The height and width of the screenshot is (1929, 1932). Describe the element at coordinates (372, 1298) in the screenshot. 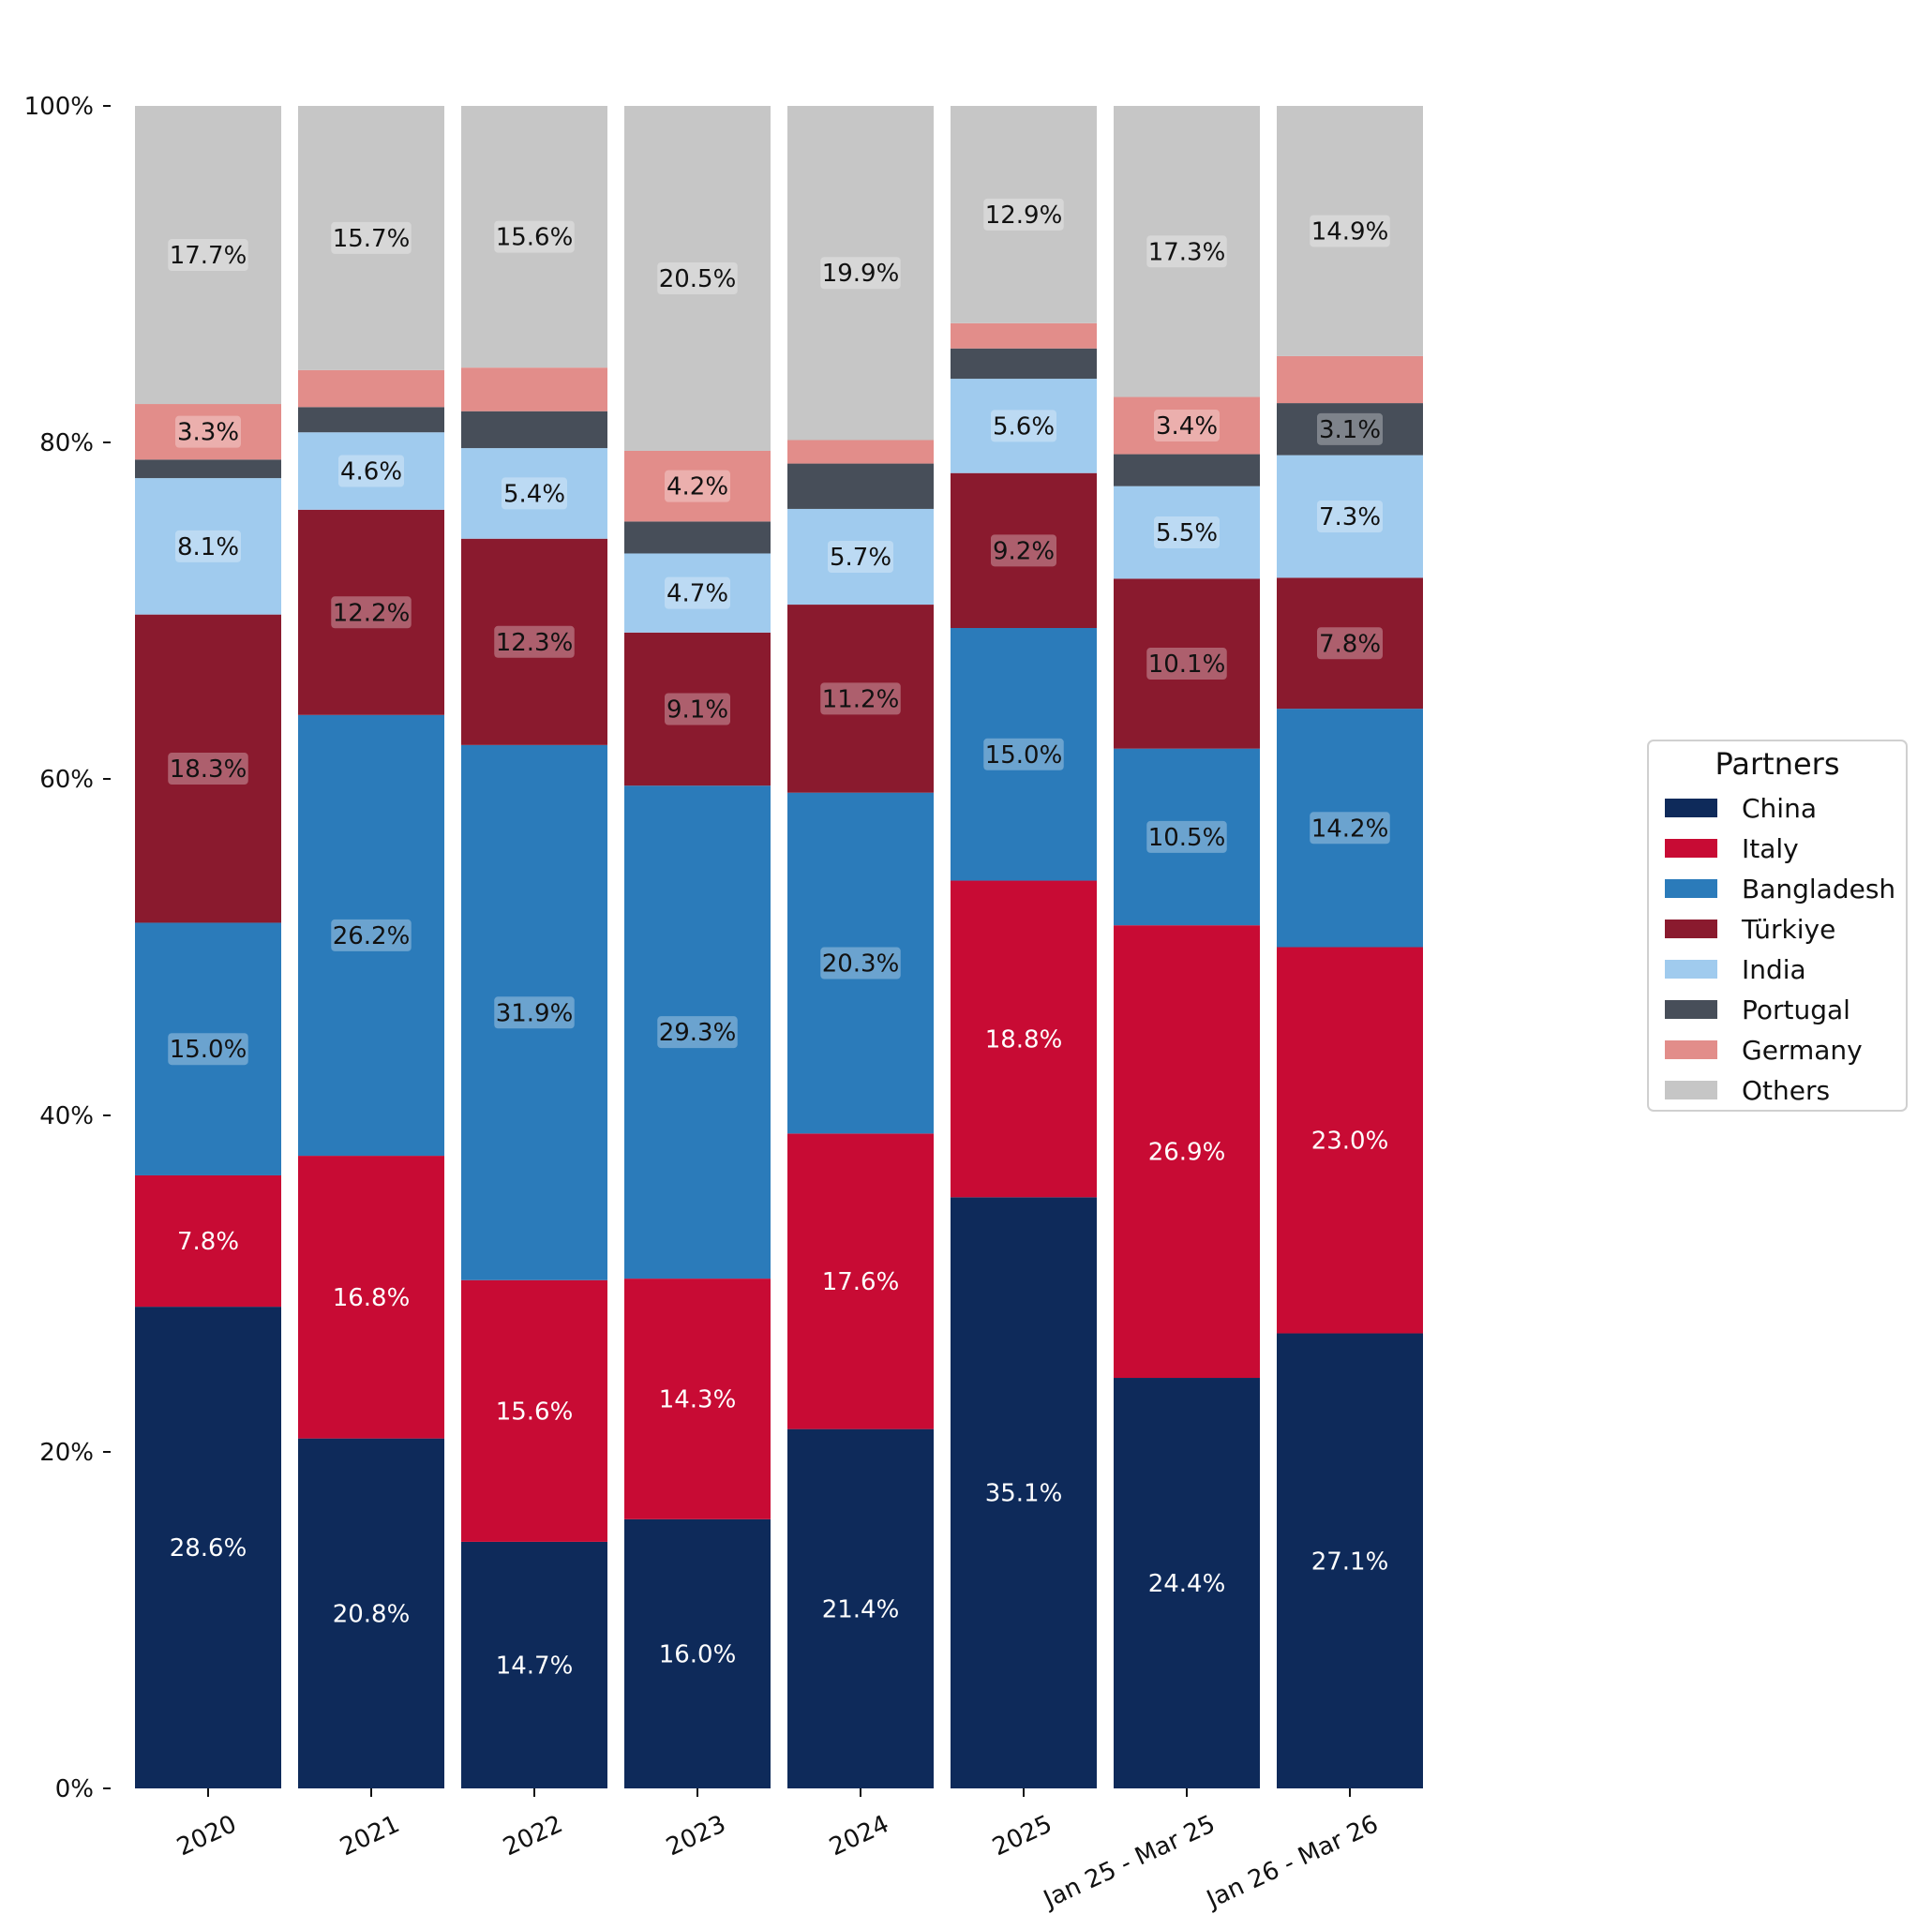

I see `bar-label: 16.8%` at that location.